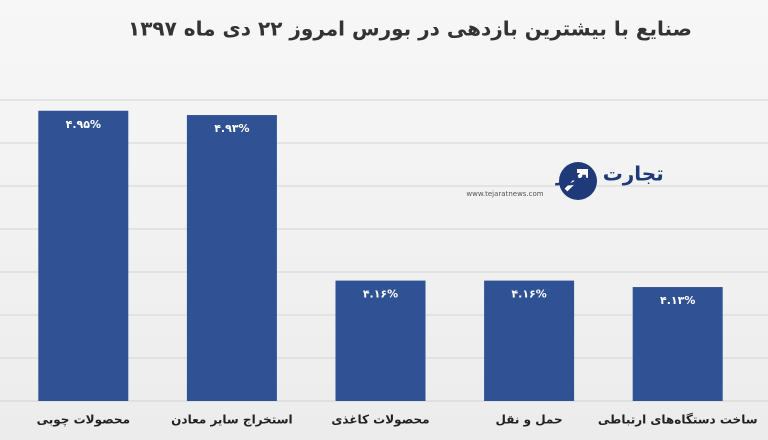 The width and height of the screenshot is (768, 440). What do you see at coordinates (678, 420) in the screenshot?
I see `x-tick-label: ساخت دستگاه‌های ارتباطی` at bounding box center [678, 420].